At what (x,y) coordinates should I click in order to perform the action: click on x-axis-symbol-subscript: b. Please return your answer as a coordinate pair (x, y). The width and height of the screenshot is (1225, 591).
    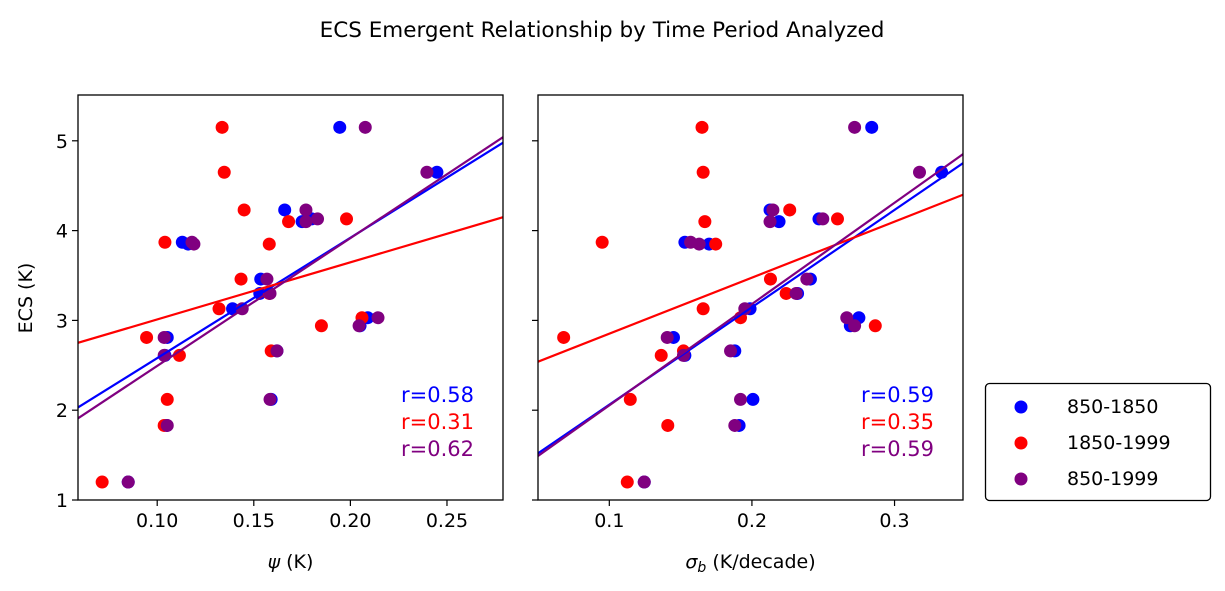
    Looking at the image, I should click on (701, 568).